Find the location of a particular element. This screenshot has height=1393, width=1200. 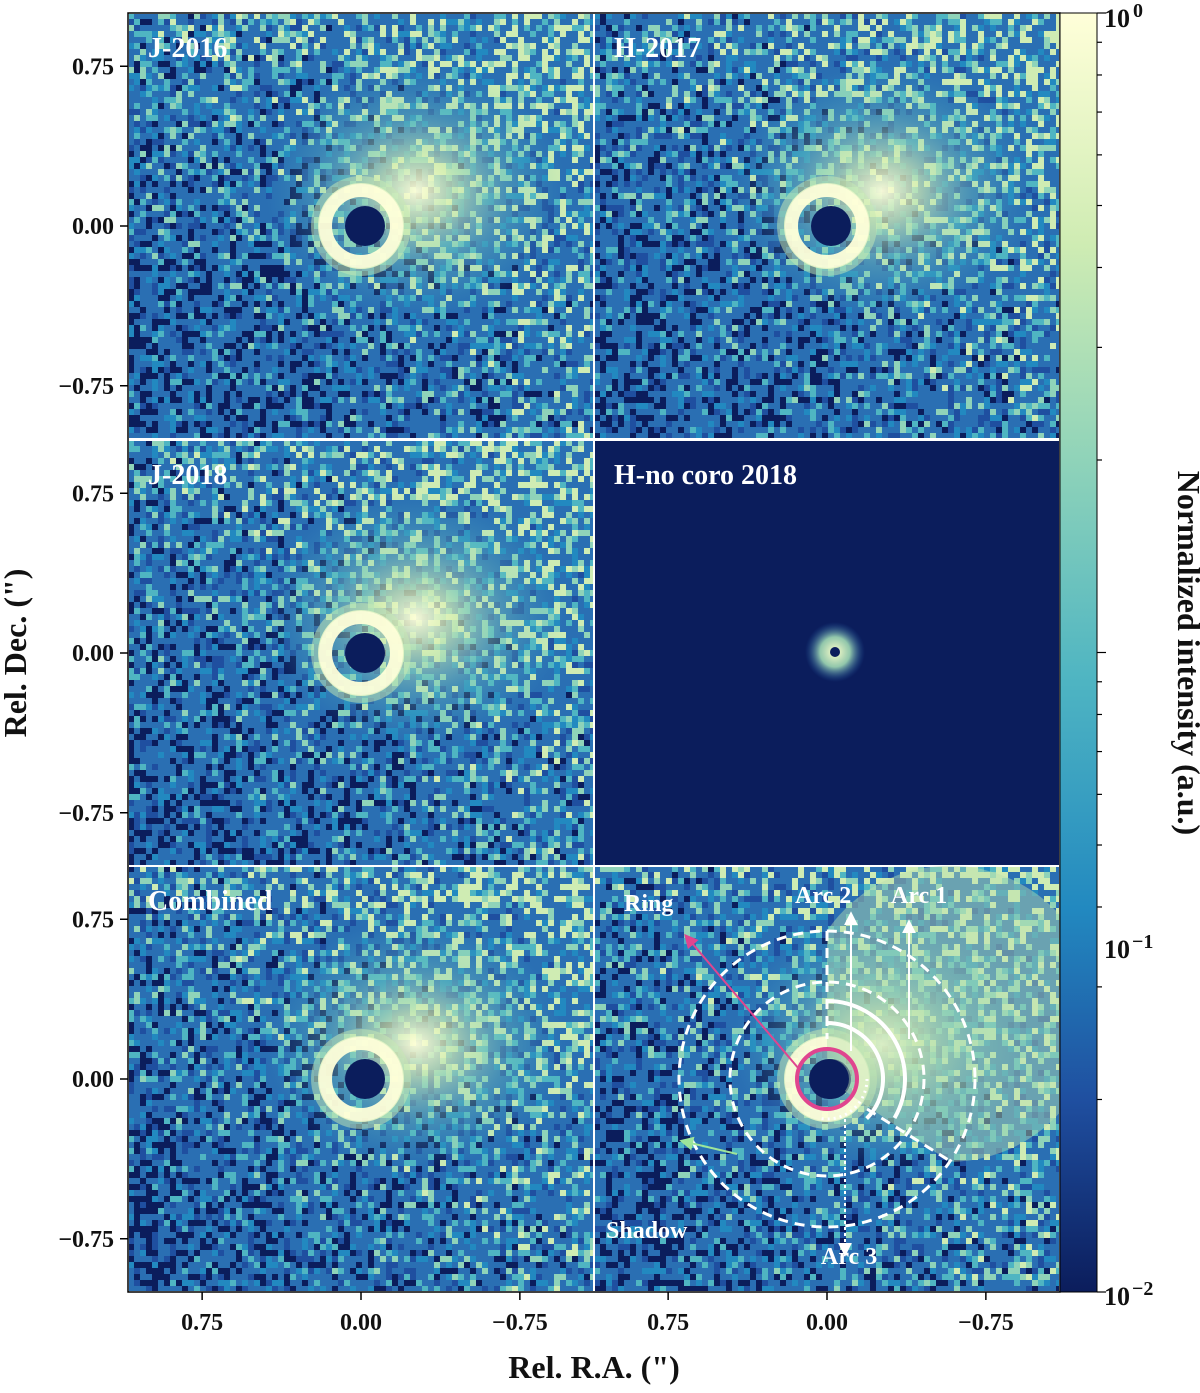

annotation-layer: Ring Arc 2 Arc 1 Arc 3 Shadow is located at coordinates (852, 1067).